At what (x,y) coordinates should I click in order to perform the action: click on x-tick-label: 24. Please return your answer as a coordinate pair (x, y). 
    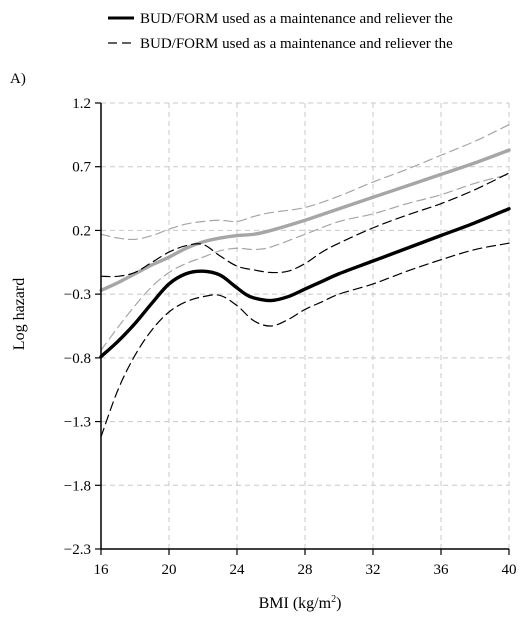
    Looking at the image, I should click on (238, 570).